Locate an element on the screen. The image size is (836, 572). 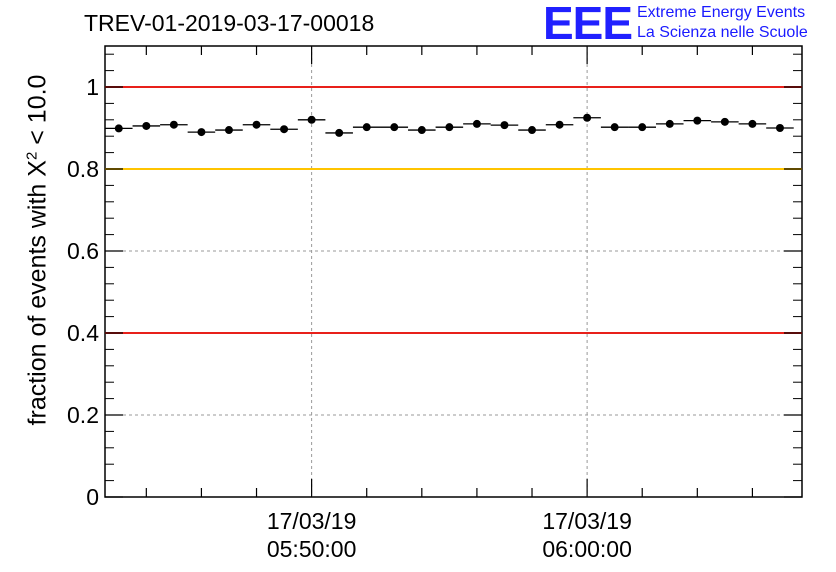
y-axis-label-sup: 2 is located at coordinates (32, 156).